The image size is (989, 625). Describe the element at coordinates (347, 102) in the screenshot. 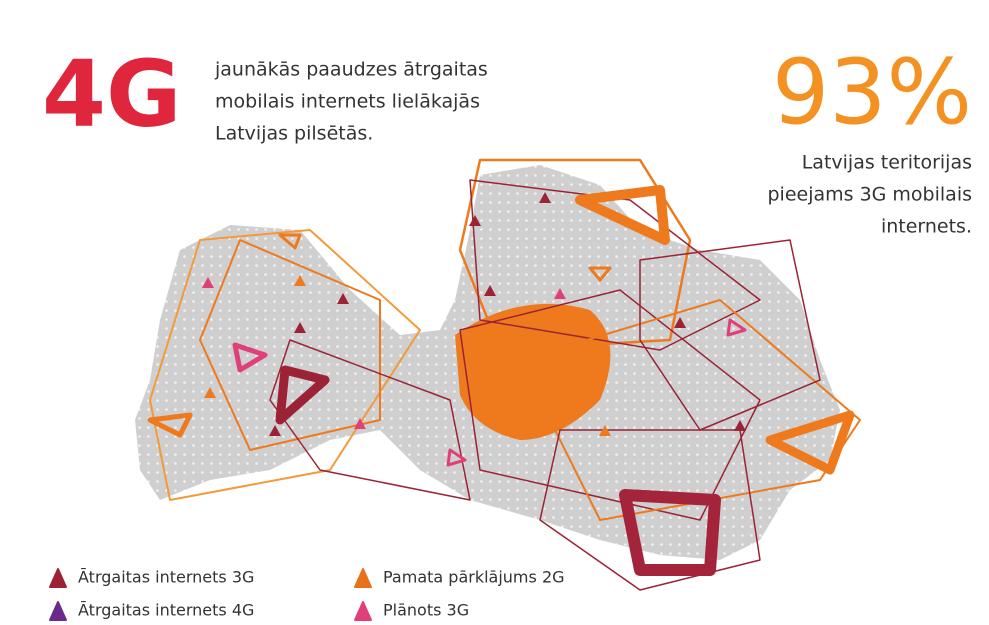

I see `left-text: mobilais internets lielākajās` at that location.